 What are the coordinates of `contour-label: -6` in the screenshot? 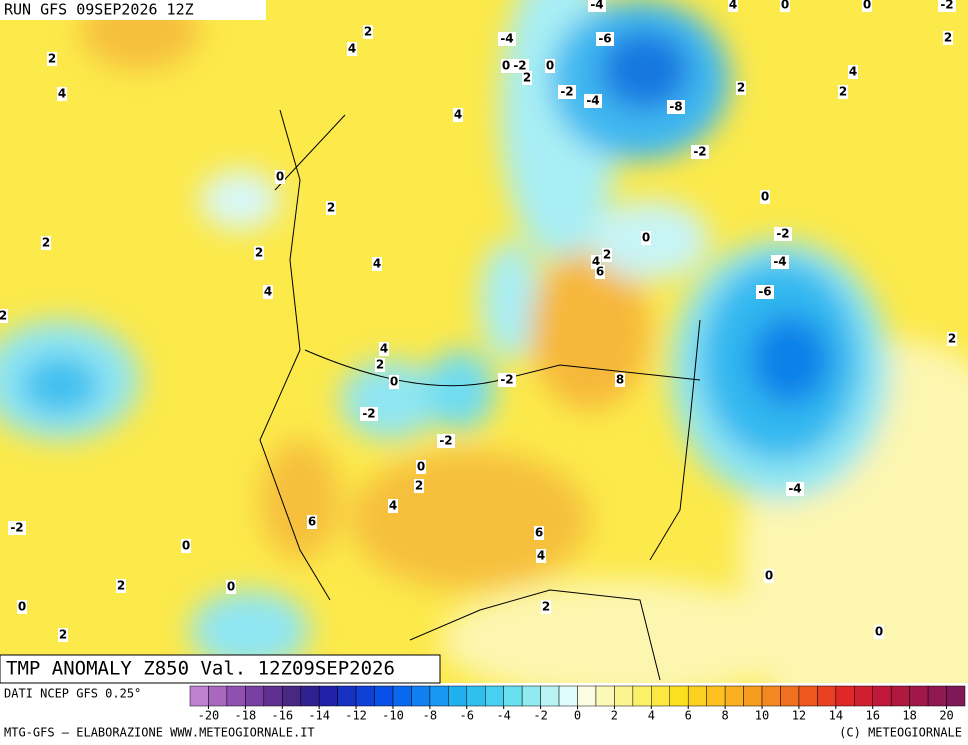 It's located at (604, 39).